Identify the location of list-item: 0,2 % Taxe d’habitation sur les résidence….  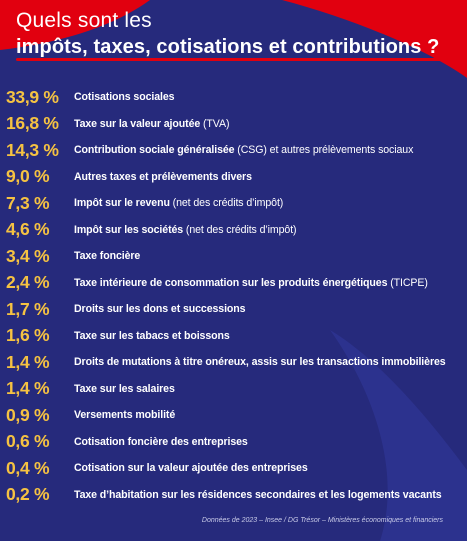
(235, 495).